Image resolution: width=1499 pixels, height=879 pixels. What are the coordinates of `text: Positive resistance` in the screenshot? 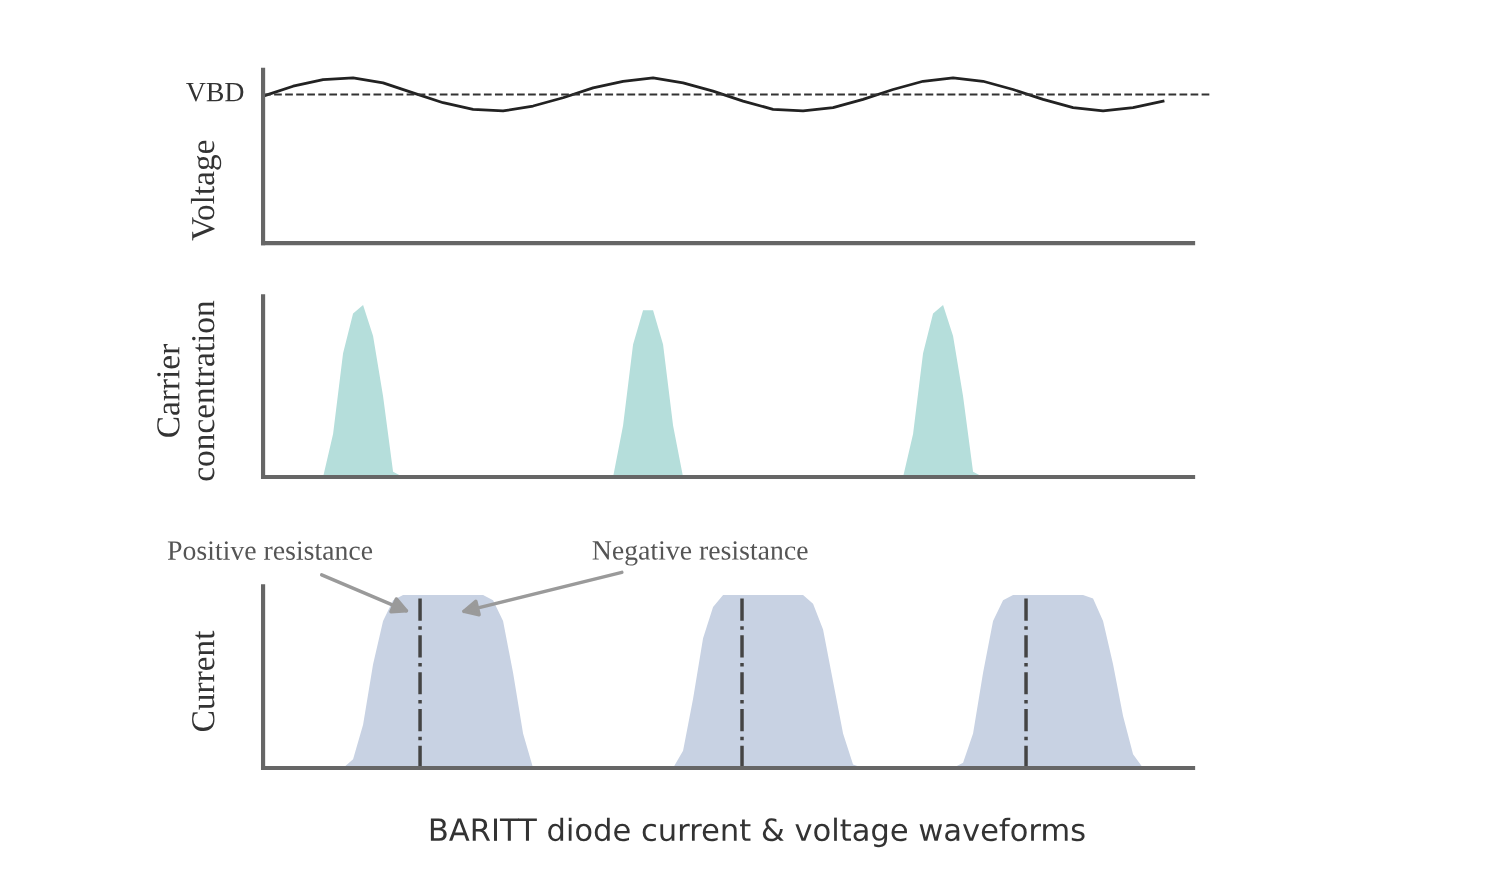 It's located at (270, 550).